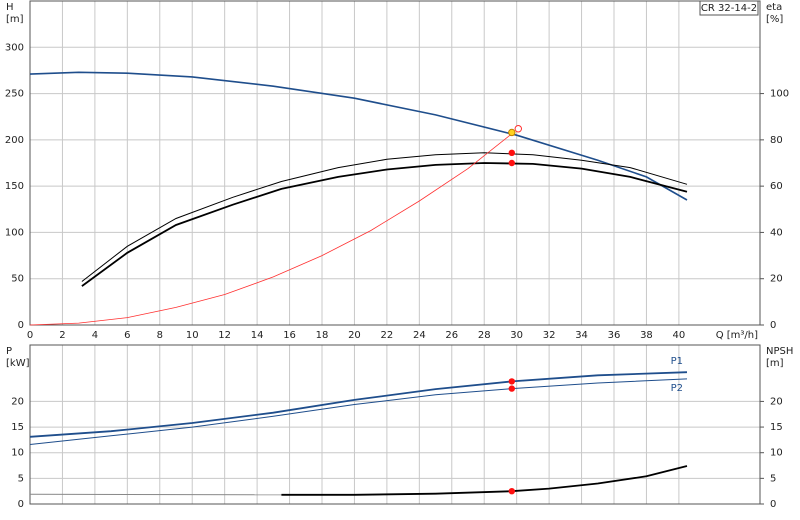  Describe the element at coordinates (17, 279) in the screenshot. I see `y-tick-label: 50` at that location.